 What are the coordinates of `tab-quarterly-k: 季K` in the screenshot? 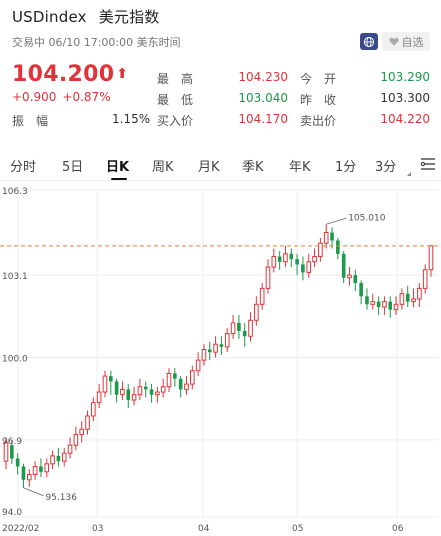 It's located at (253, 167).